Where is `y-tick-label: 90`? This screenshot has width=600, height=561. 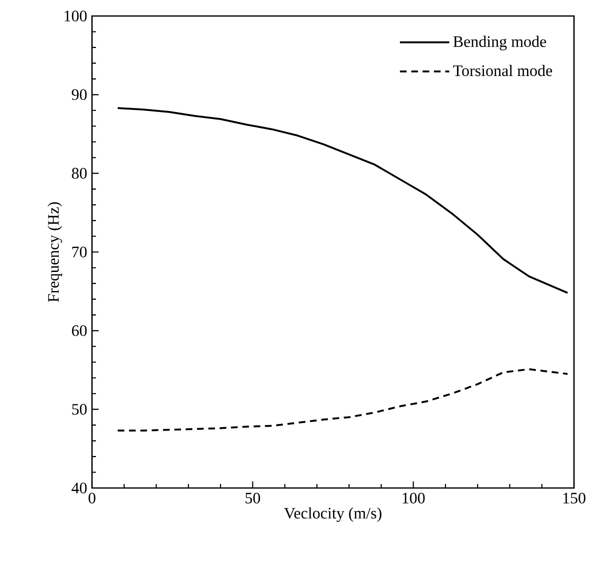 y-tick-label: 90 is located at coordinates (79, 94).